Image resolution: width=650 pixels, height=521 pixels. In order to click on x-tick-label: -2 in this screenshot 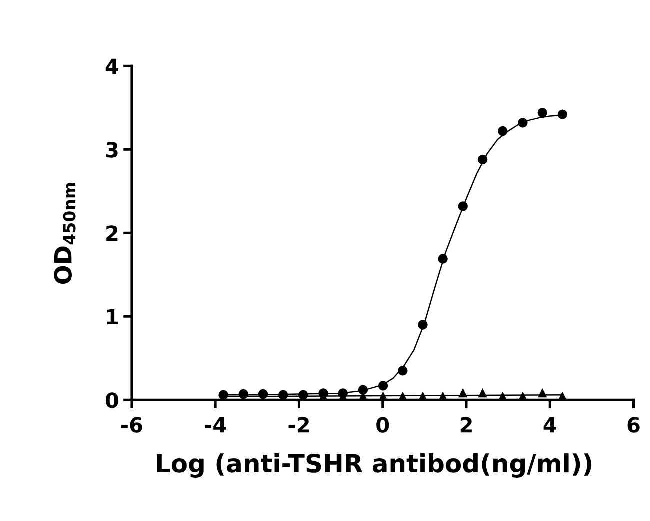, I will do `click(298, 425)`.